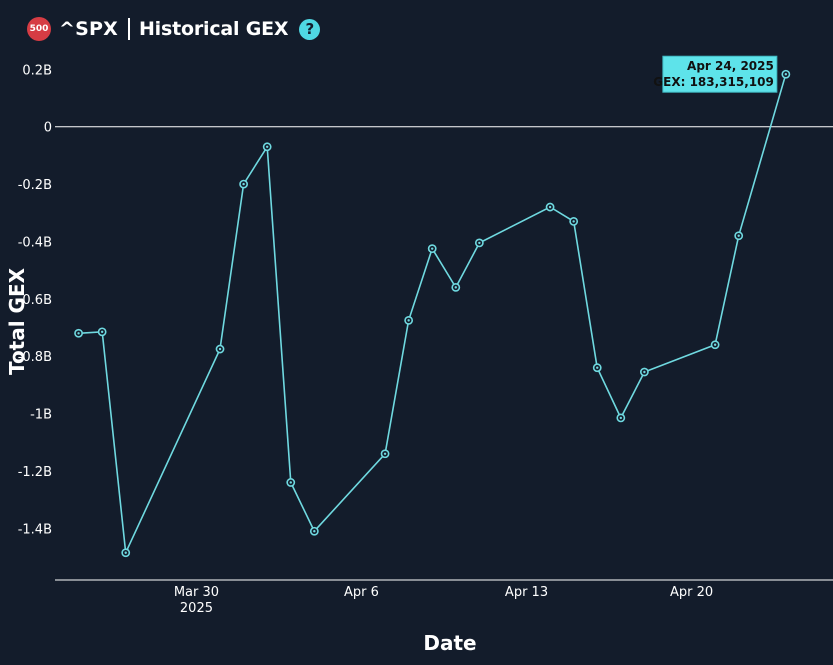 Image resolution: width=833 pixels, height=665 pixels. Describe the element at coordinates (35, 185) in the screenshot. I see `y-tick-label: -0.2B` at that location.